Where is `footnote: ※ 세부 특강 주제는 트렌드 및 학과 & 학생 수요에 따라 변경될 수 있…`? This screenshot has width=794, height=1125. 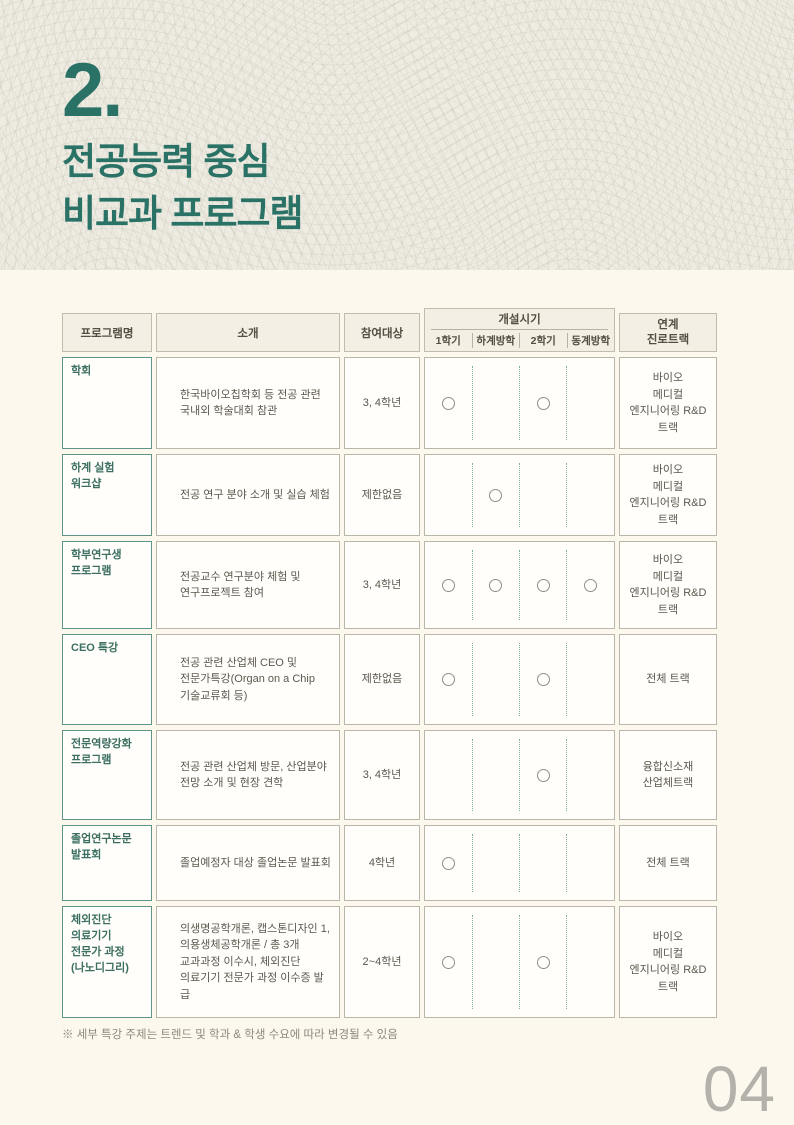
footnote: ※ 세부 특강 주제는 트렌드 및 학과 & 학생 수요에 따라 변경될 수 있… is located at coordinates (230, 1035).